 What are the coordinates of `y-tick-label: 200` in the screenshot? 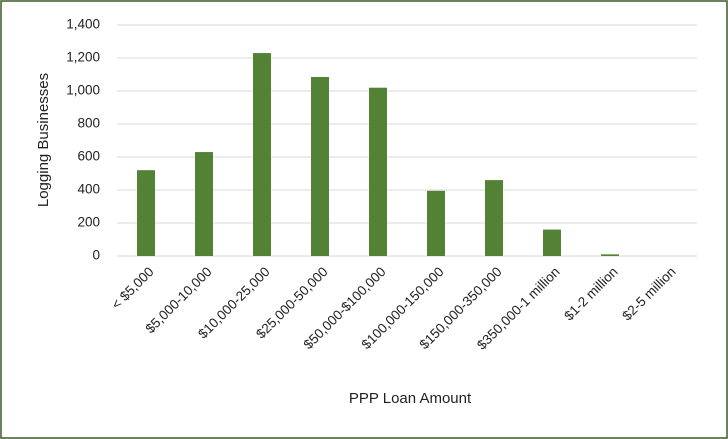 It's located at (88, 222).